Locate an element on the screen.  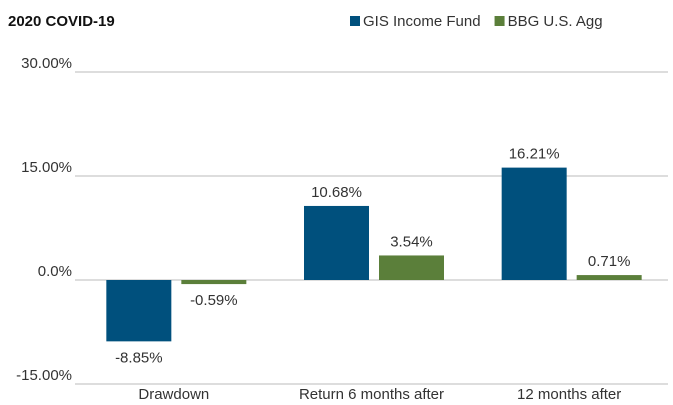
value-label: -8.85% is located at coordinates (139, 357).